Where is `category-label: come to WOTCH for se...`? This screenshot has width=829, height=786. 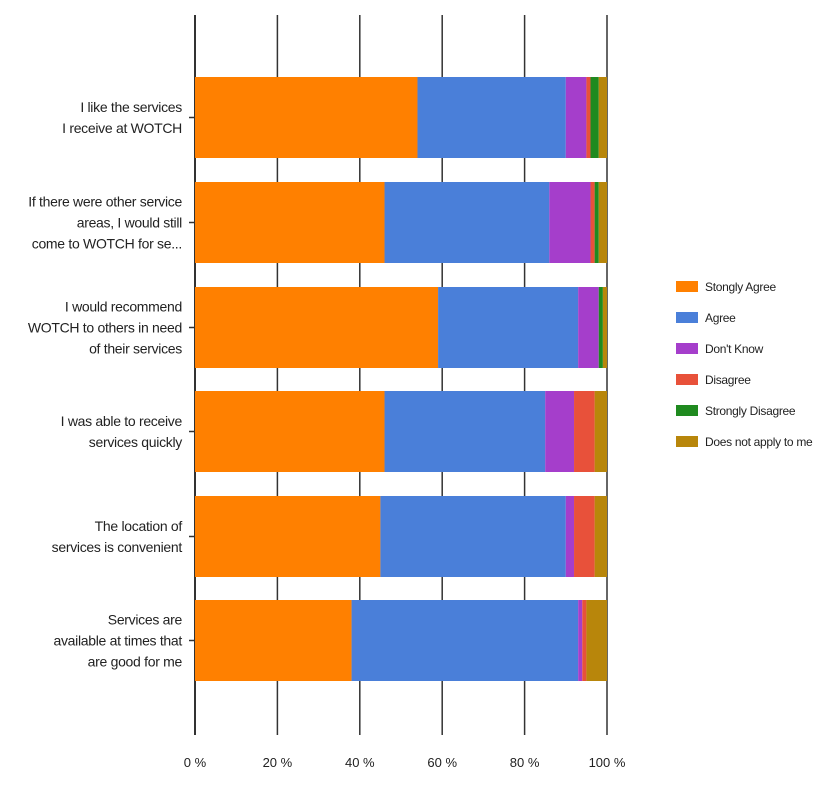 category-label: come to WOTCH for se... is located at coordinates (107, 244).